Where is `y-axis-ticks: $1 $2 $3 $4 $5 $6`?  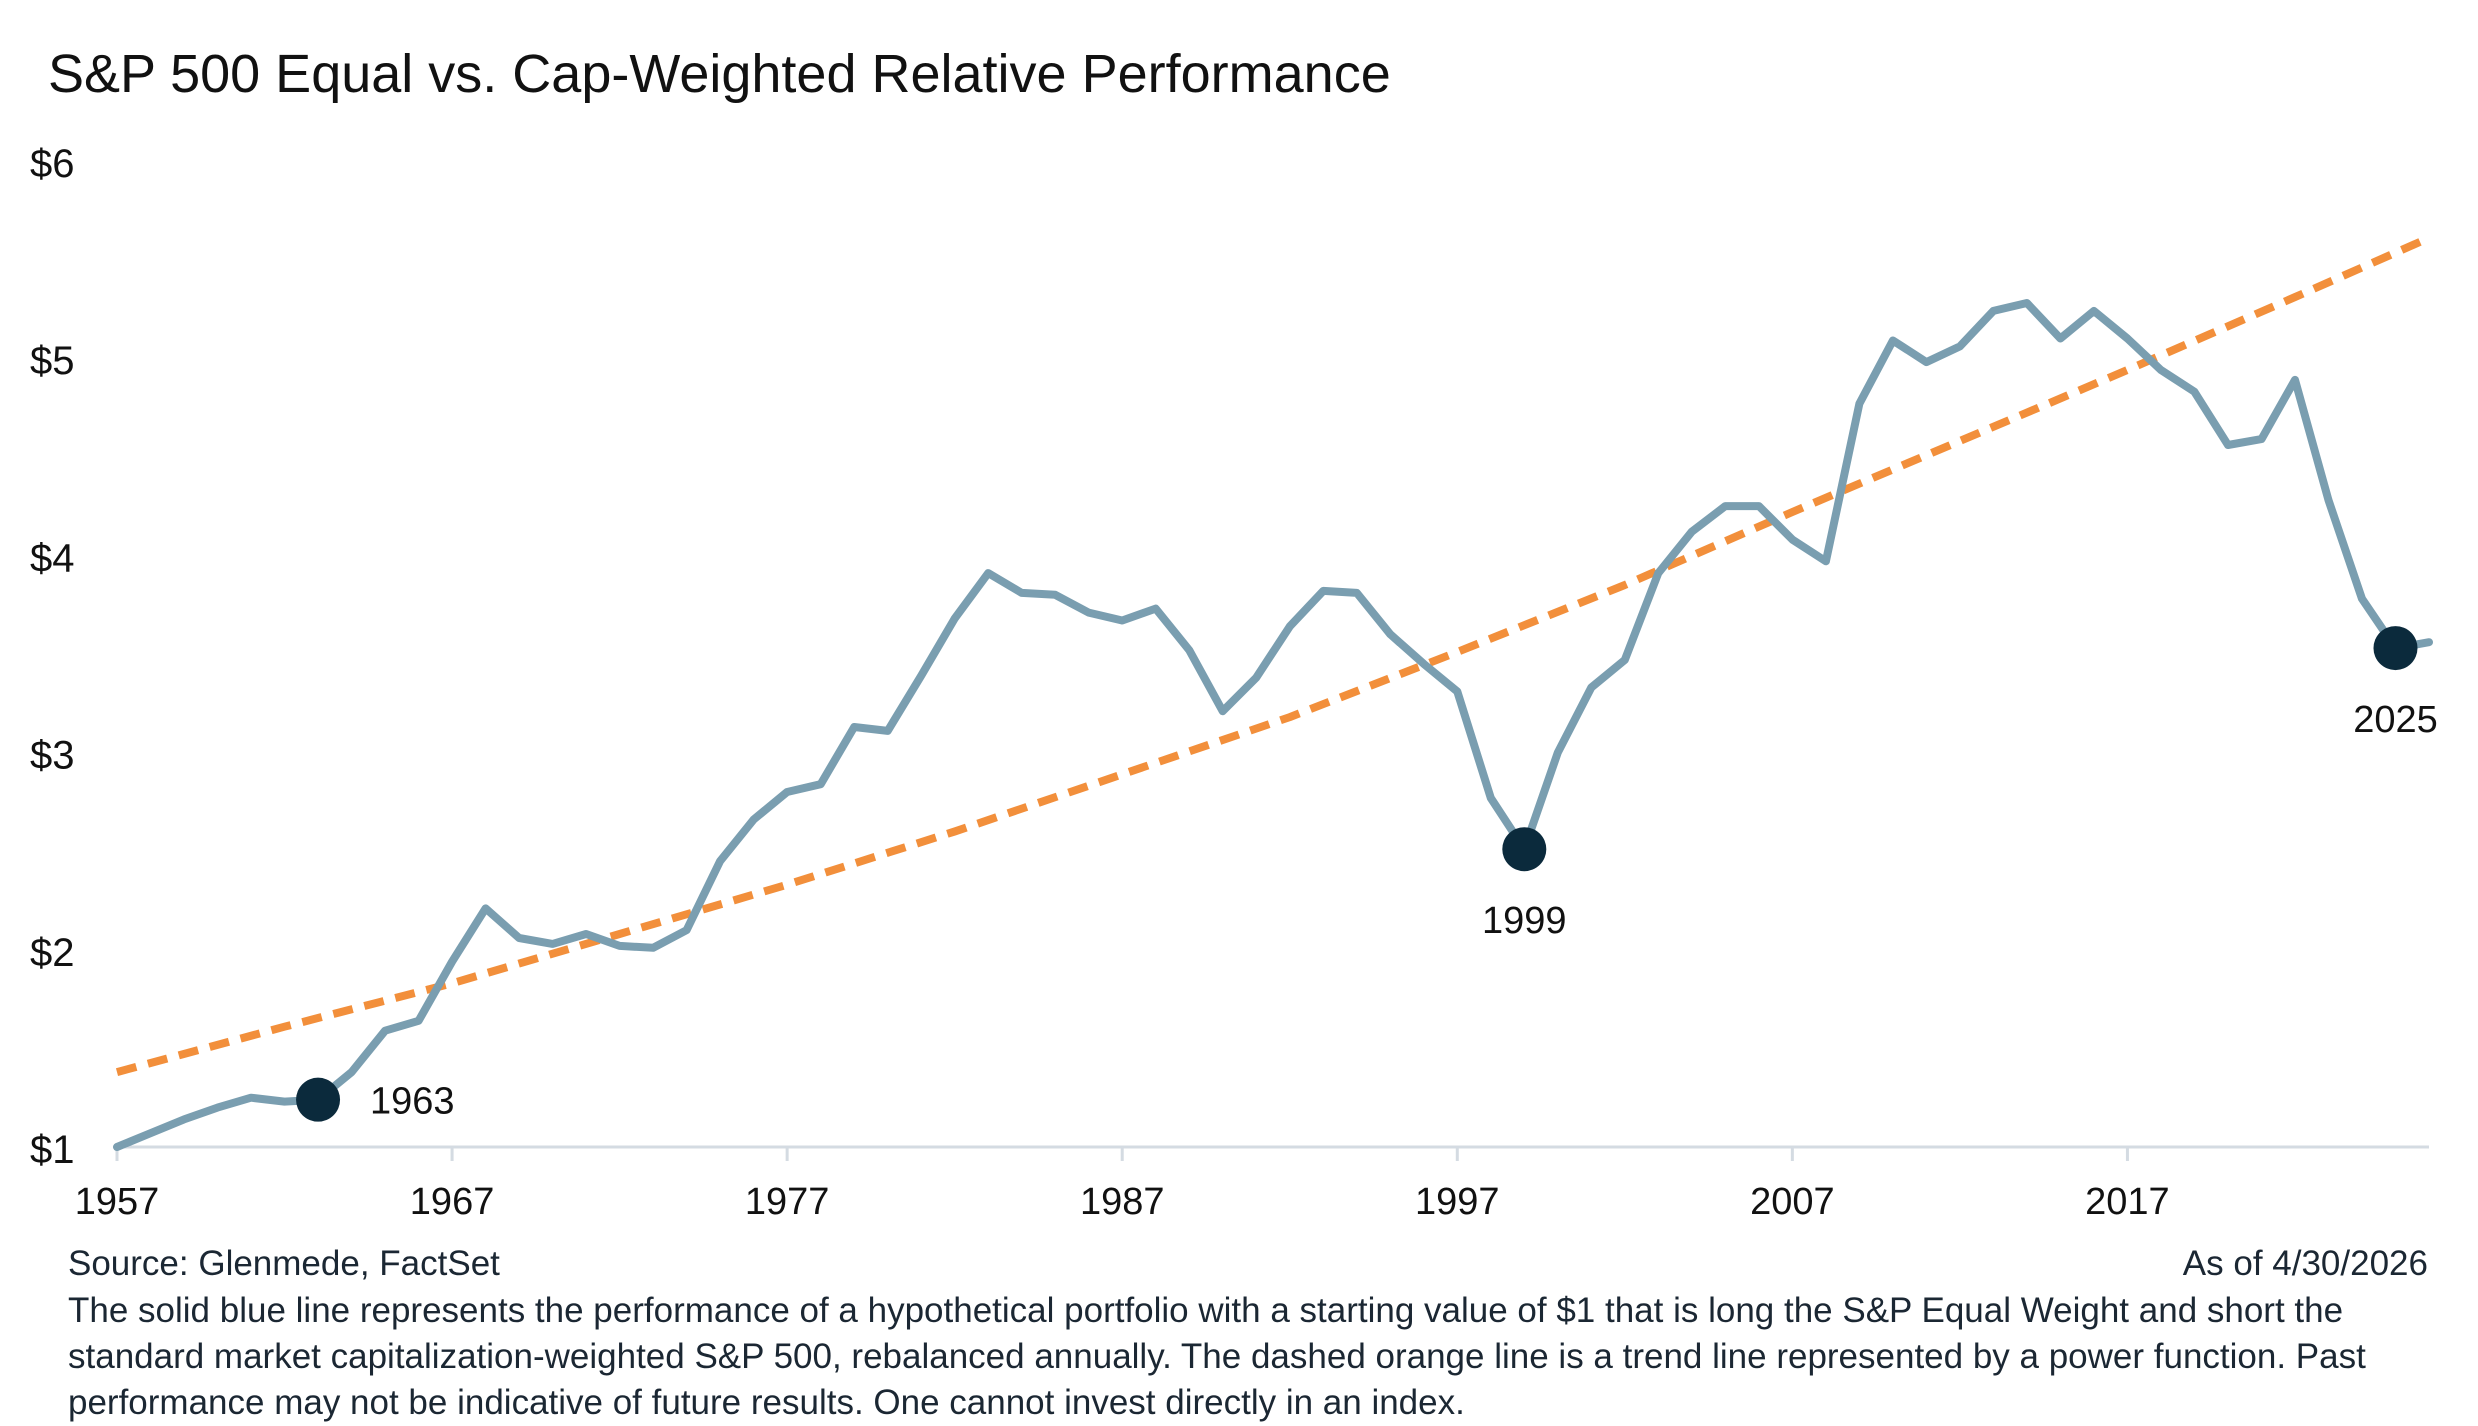 y-axis-ticks: $1 $2 $3 $4 $5 $6 is located at coordinates (52, 657).